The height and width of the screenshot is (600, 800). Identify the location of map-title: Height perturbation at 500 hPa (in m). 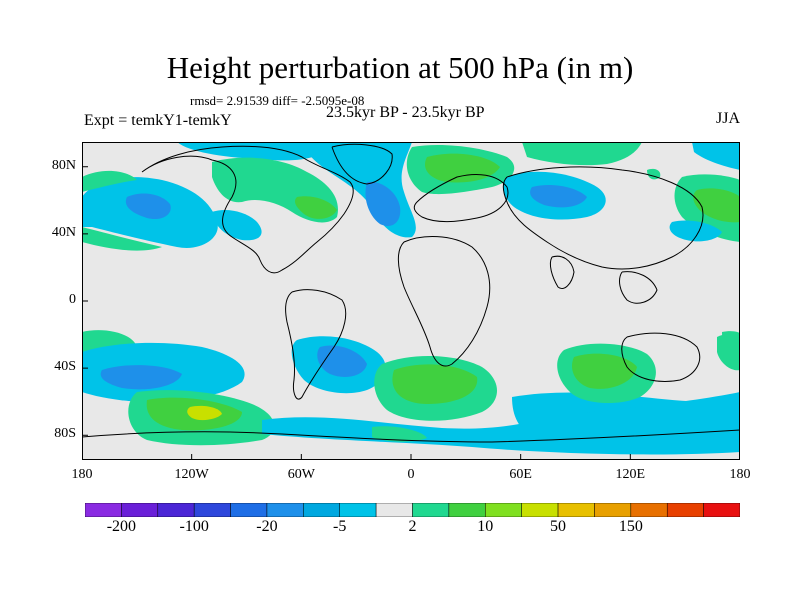
(400, 67).